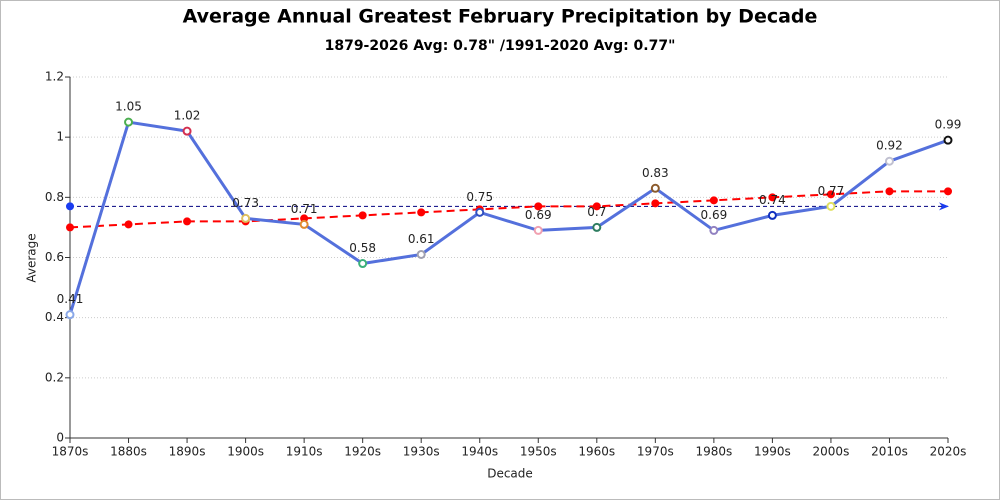 The width and height of the screenshot is (1000, 500). Describe the element at coordinates (362, 452) in the screenshot. I see `x-tick-label: 1920s` at that location.